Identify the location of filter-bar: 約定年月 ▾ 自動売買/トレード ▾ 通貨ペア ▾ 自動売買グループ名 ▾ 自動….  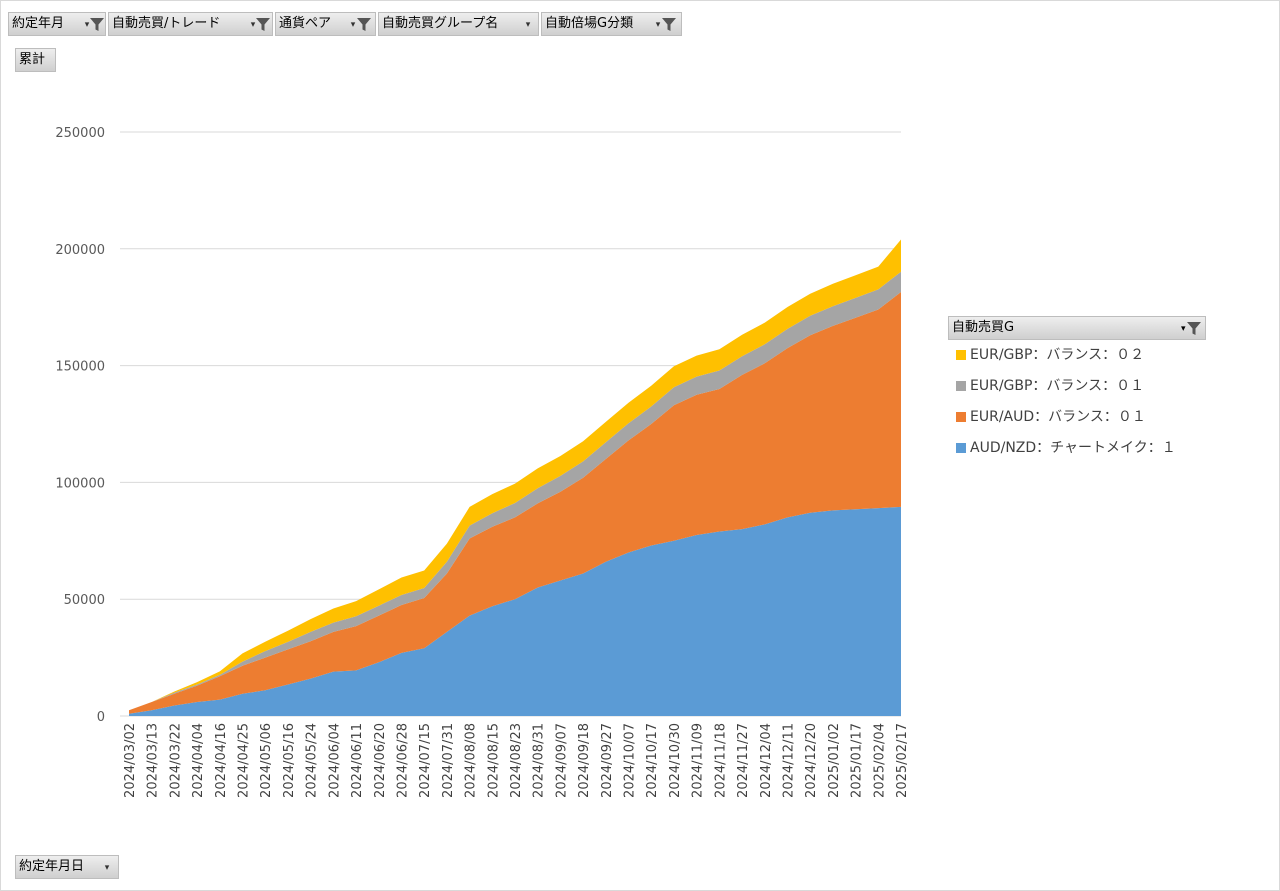
(346, 24).